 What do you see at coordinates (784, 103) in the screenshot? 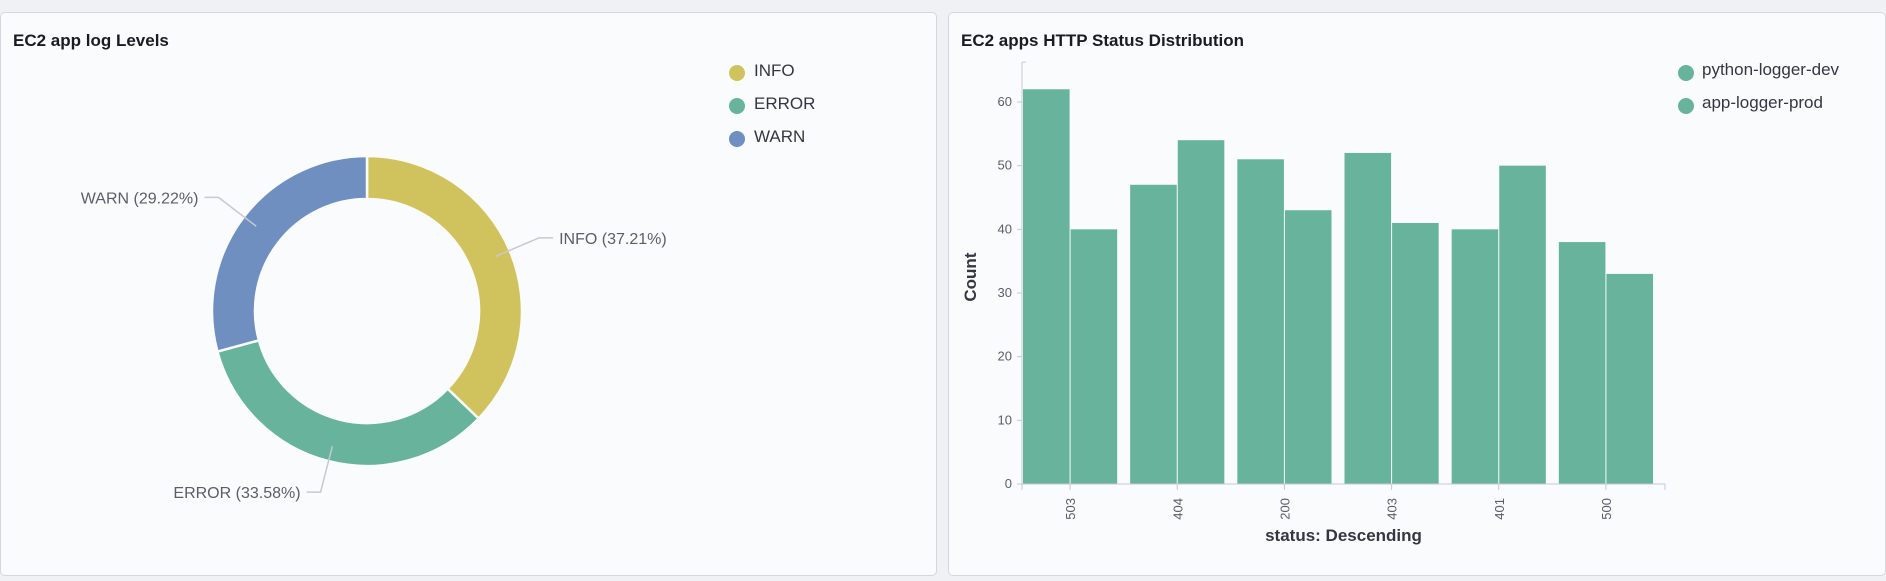
I see `legend-label-error: ERROR` at bounding box center [784, 103].